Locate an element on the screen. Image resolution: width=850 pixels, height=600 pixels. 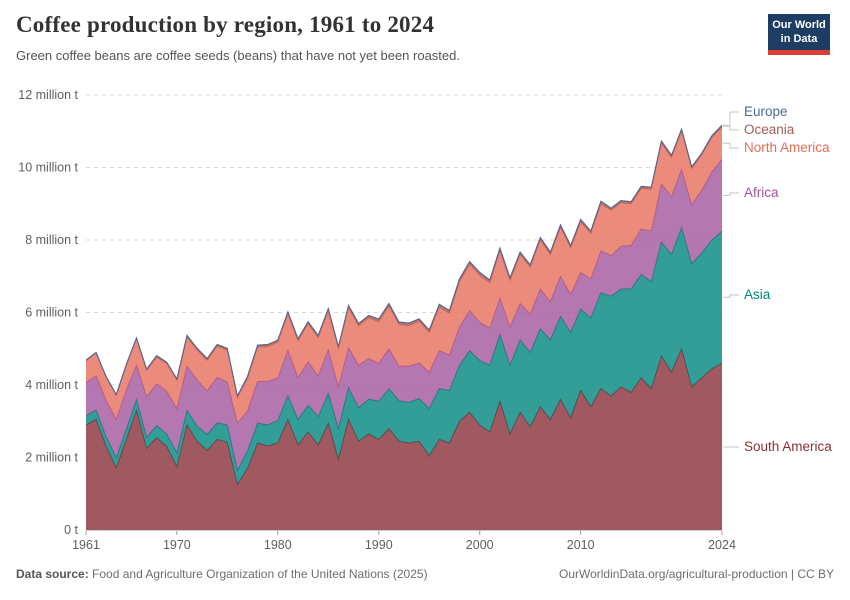
x-tick-label-1961: 1961 is located at coordinates (86, 545).